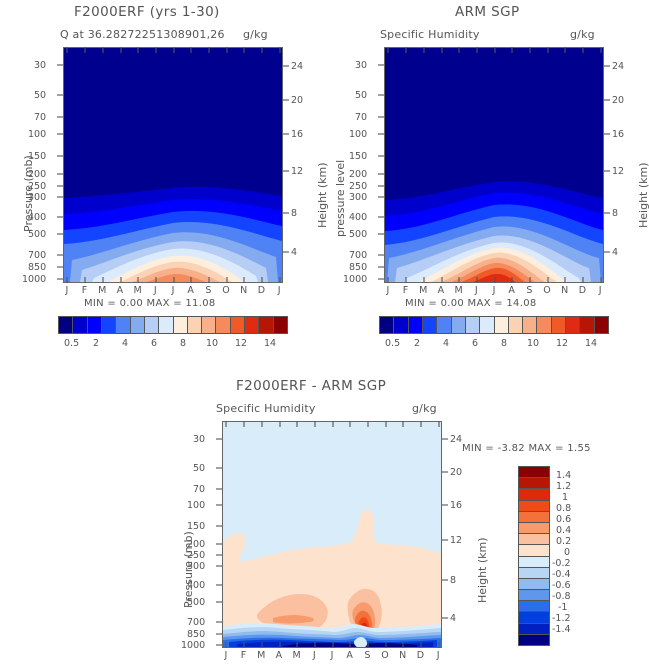  I want to click on bottom-y2-axis-label: Height (km), so click(482, 570).